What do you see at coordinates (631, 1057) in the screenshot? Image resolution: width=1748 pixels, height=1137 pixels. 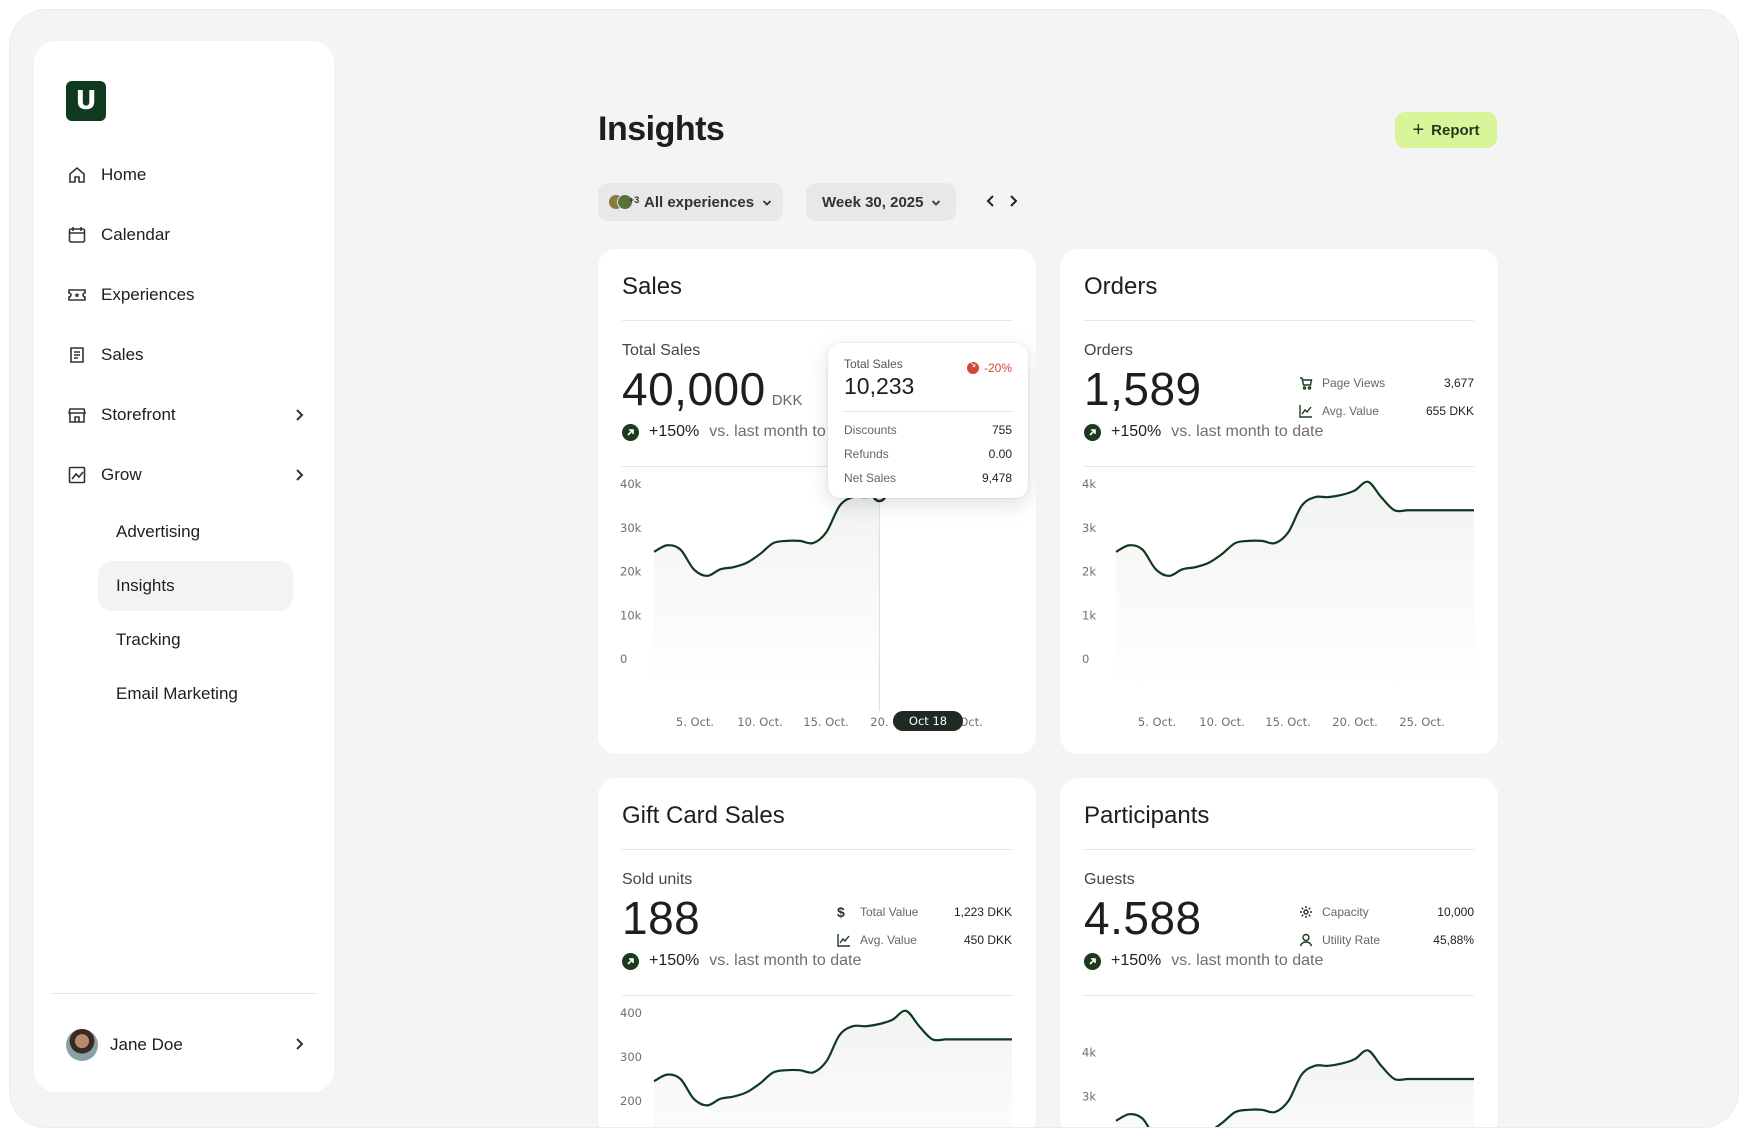 I see `y-tick-label: 300` at bounding box center [631, 1057].